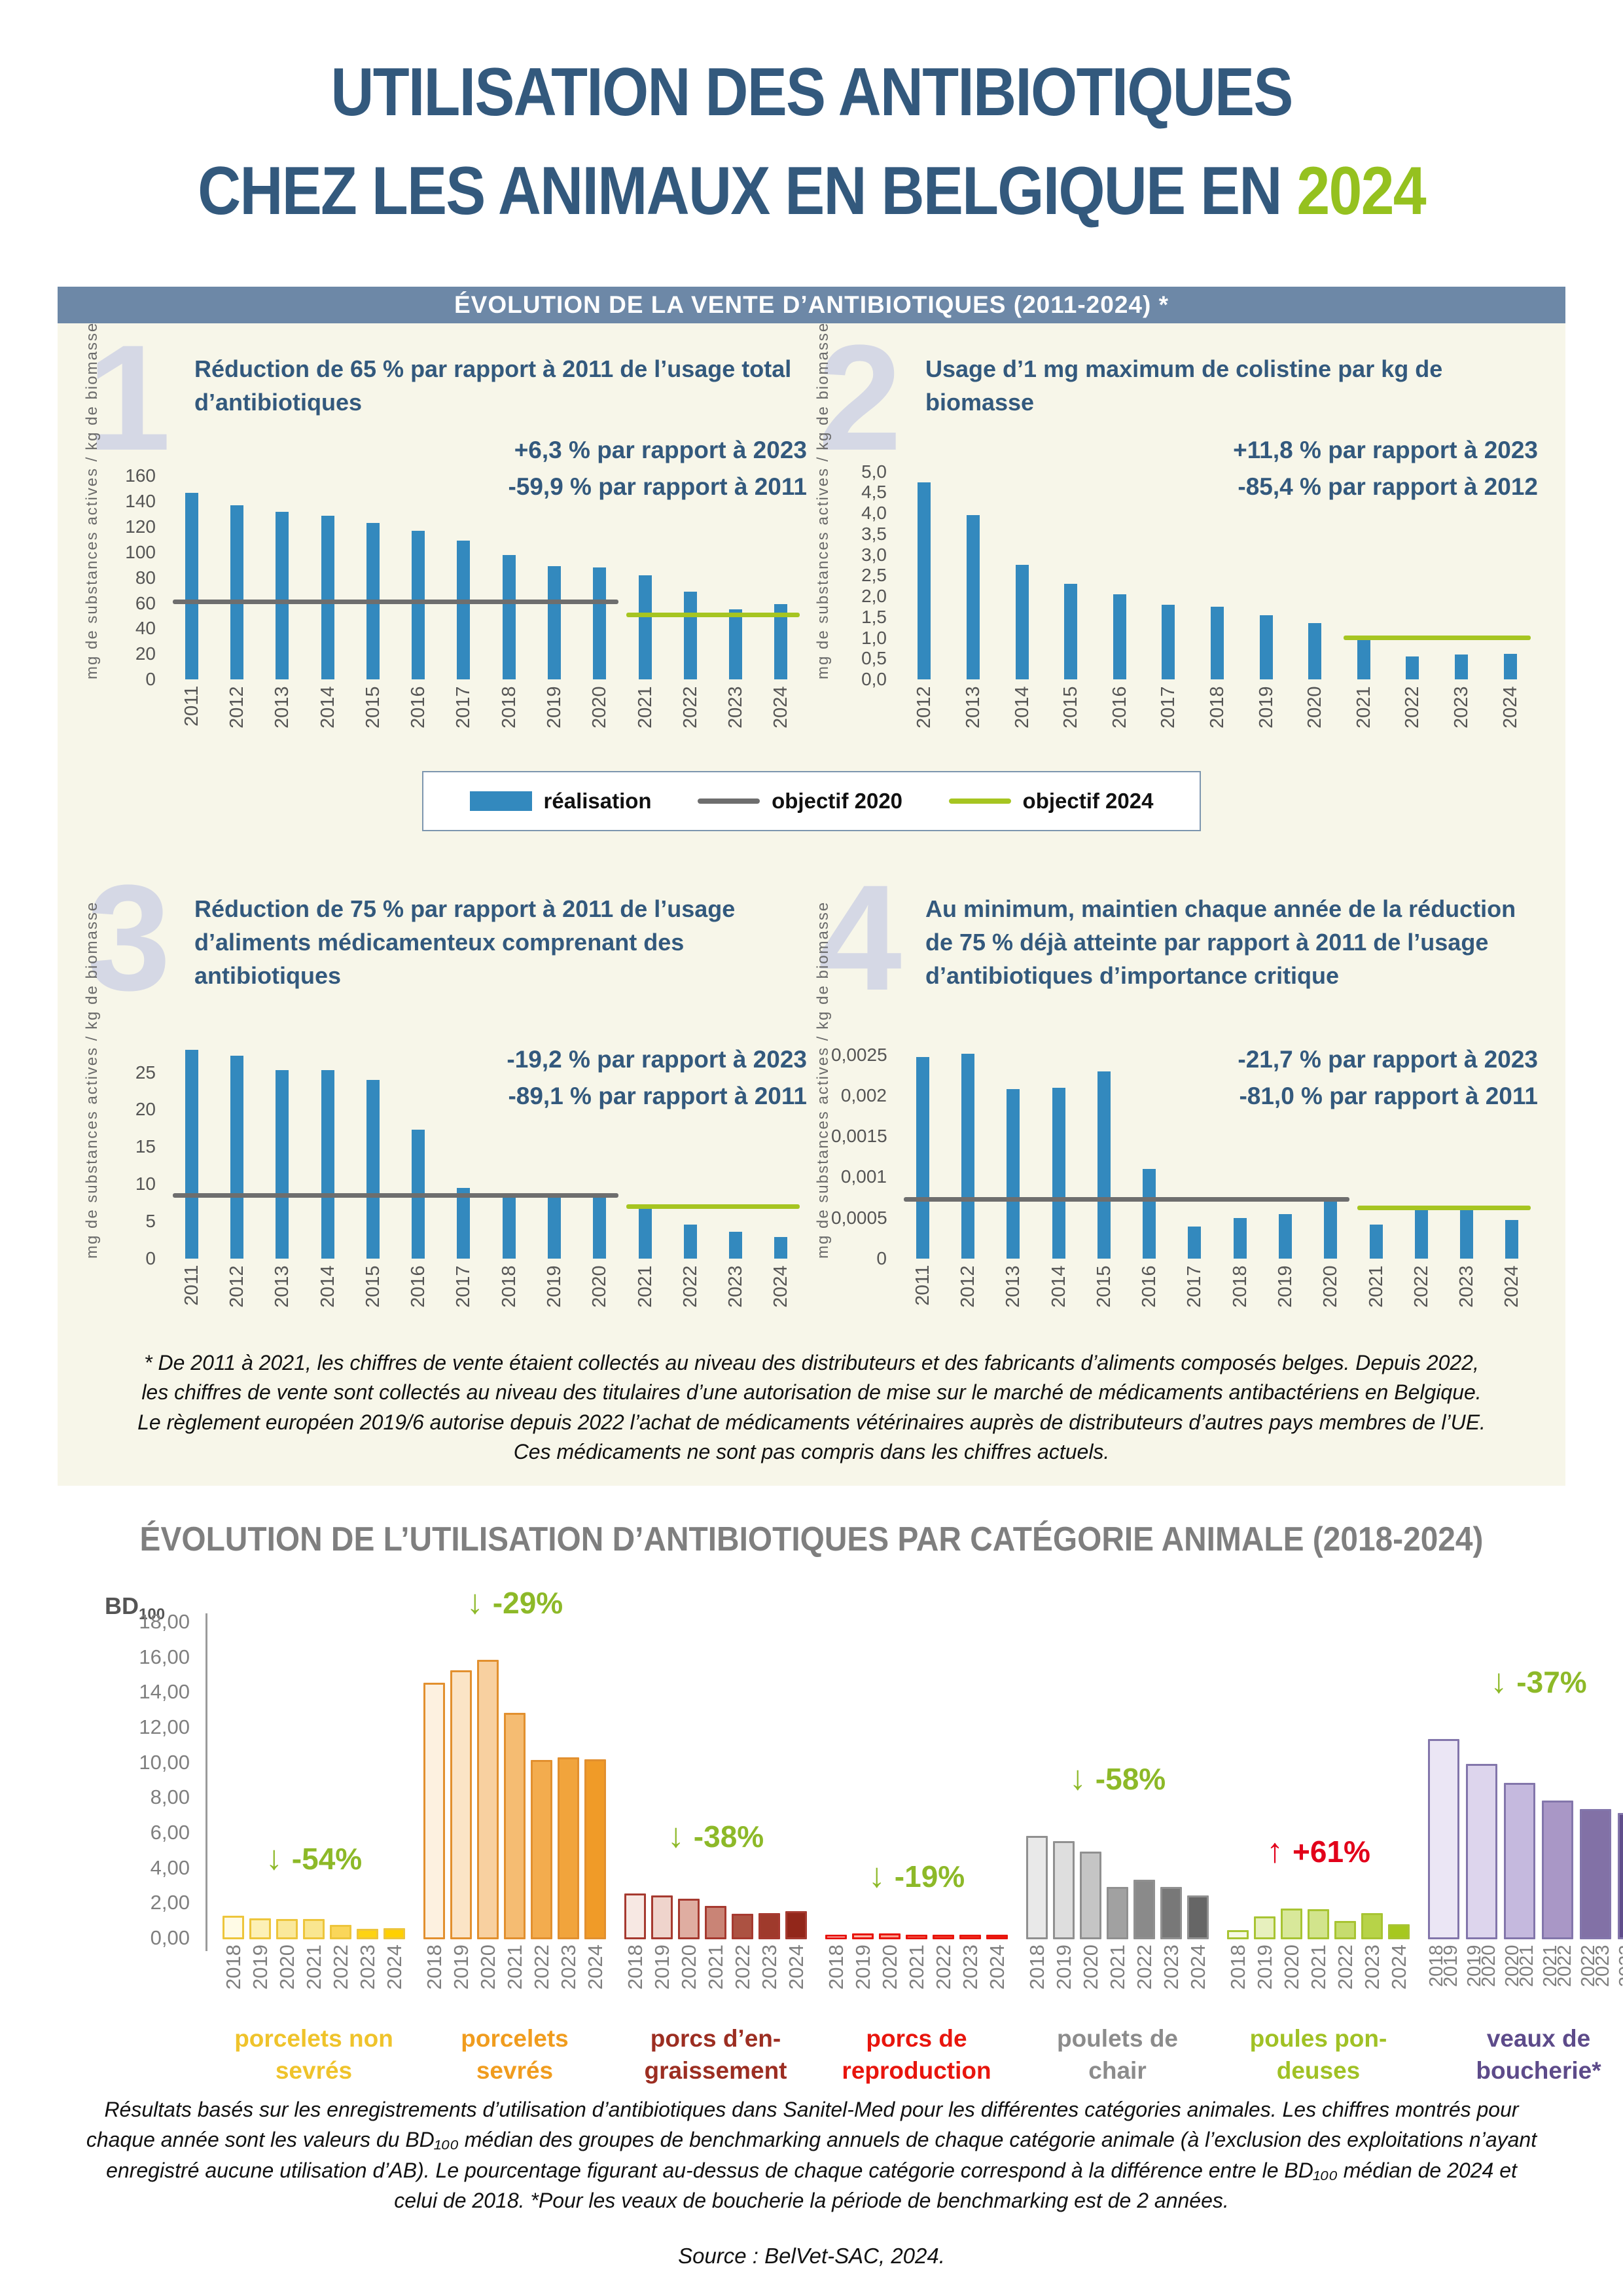 This screenshot has height=2296, width=1623. Describe the element at coordinates (170, 1937) in the screenshot. I see `y-tick-0,00: 0,00` at that location.